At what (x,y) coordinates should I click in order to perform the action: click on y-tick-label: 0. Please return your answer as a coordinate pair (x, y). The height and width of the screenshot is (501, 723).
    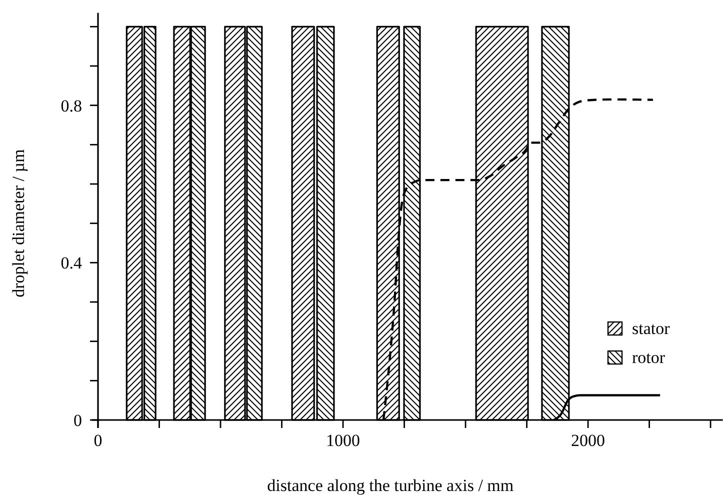
    Looking at the image, I should click on (78, 420).